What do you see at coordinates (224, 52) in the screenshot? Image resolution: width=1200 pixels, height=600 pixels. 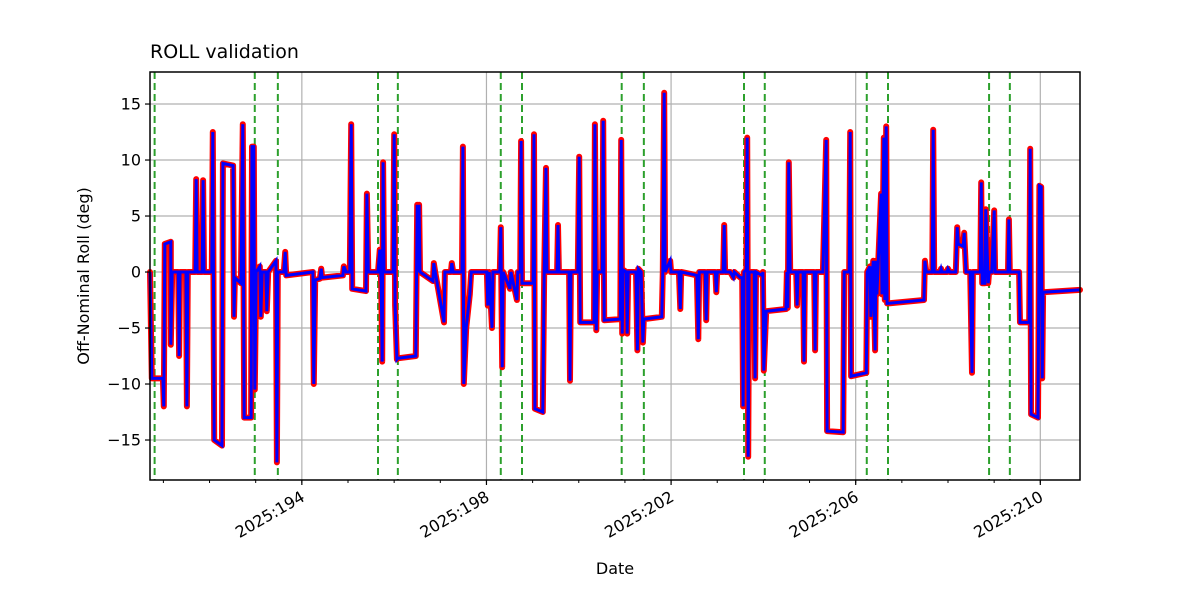 I see `chart-title: ROLL validation` at bounding box center [224, 52].